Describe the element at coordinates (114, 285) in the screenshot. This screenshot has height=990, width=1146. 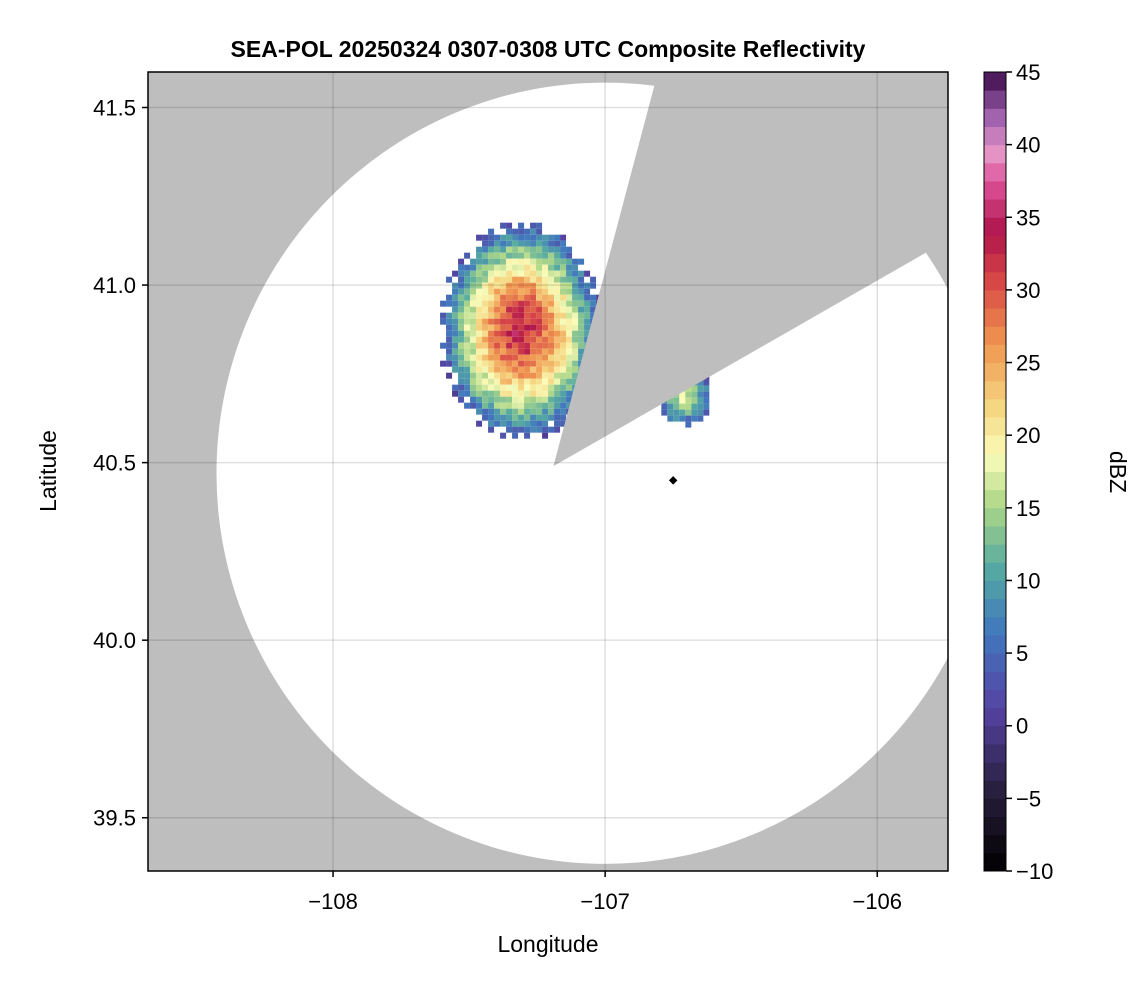
I see `y-tick-label: 41.0` at that location.